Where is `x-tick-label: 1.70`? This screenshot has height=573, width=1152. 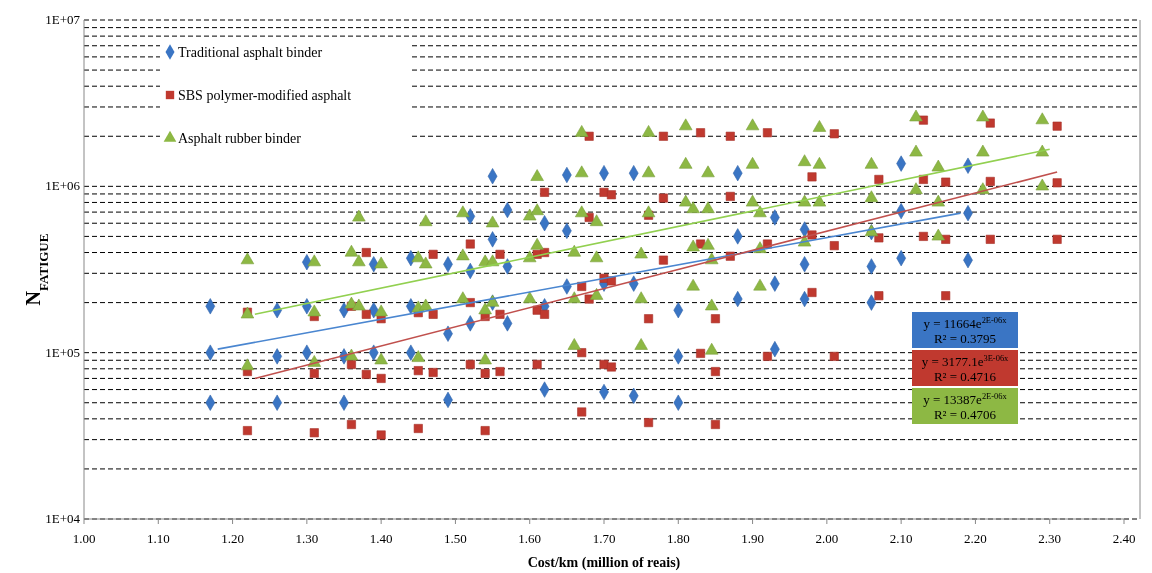 x-tick-label: 1.70 is located at coordinates (604, 538).